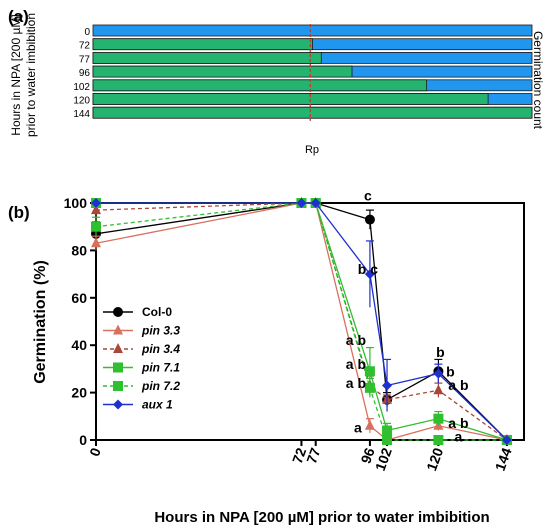 The height and width of the screenshot is (532, 550). What do you see at coordinates (16, 74) in the screenshot?
I see `panel-a-ylabel-line1: Hours in NPA [200 µM]` at bounding box center [16, 74].